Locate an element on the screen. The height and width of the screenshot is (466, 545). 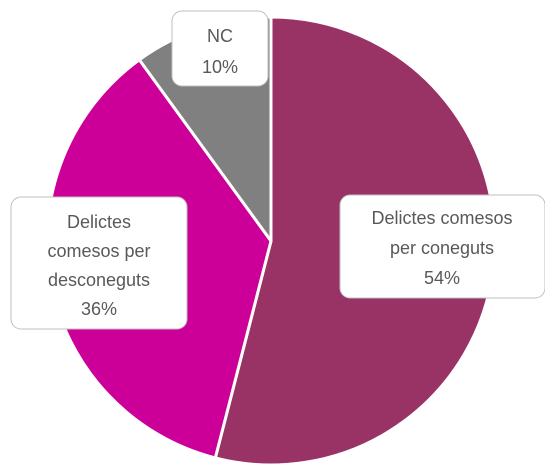
label-desconeguts-line-1: Delictes is located at coordinates (99, 222).